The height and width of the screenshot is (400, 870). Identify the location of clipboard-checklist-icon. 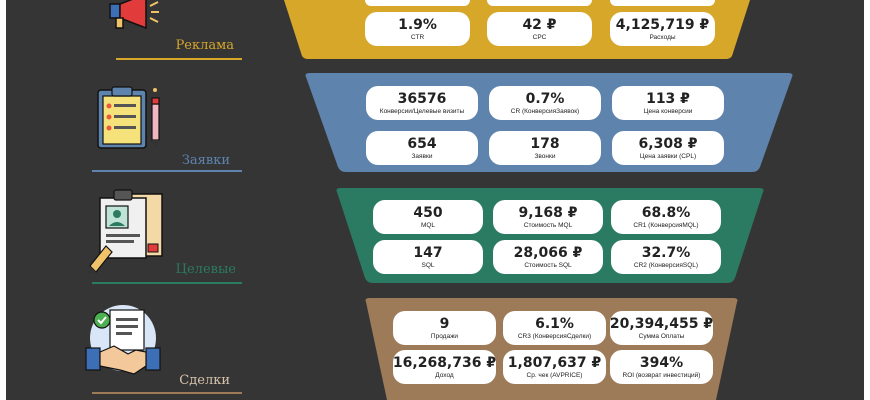
(132, 119).